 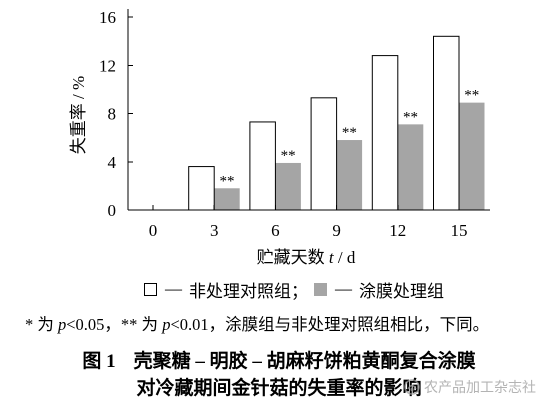 I want to click on figure-number: 图 1, so click(x=99, y=361).